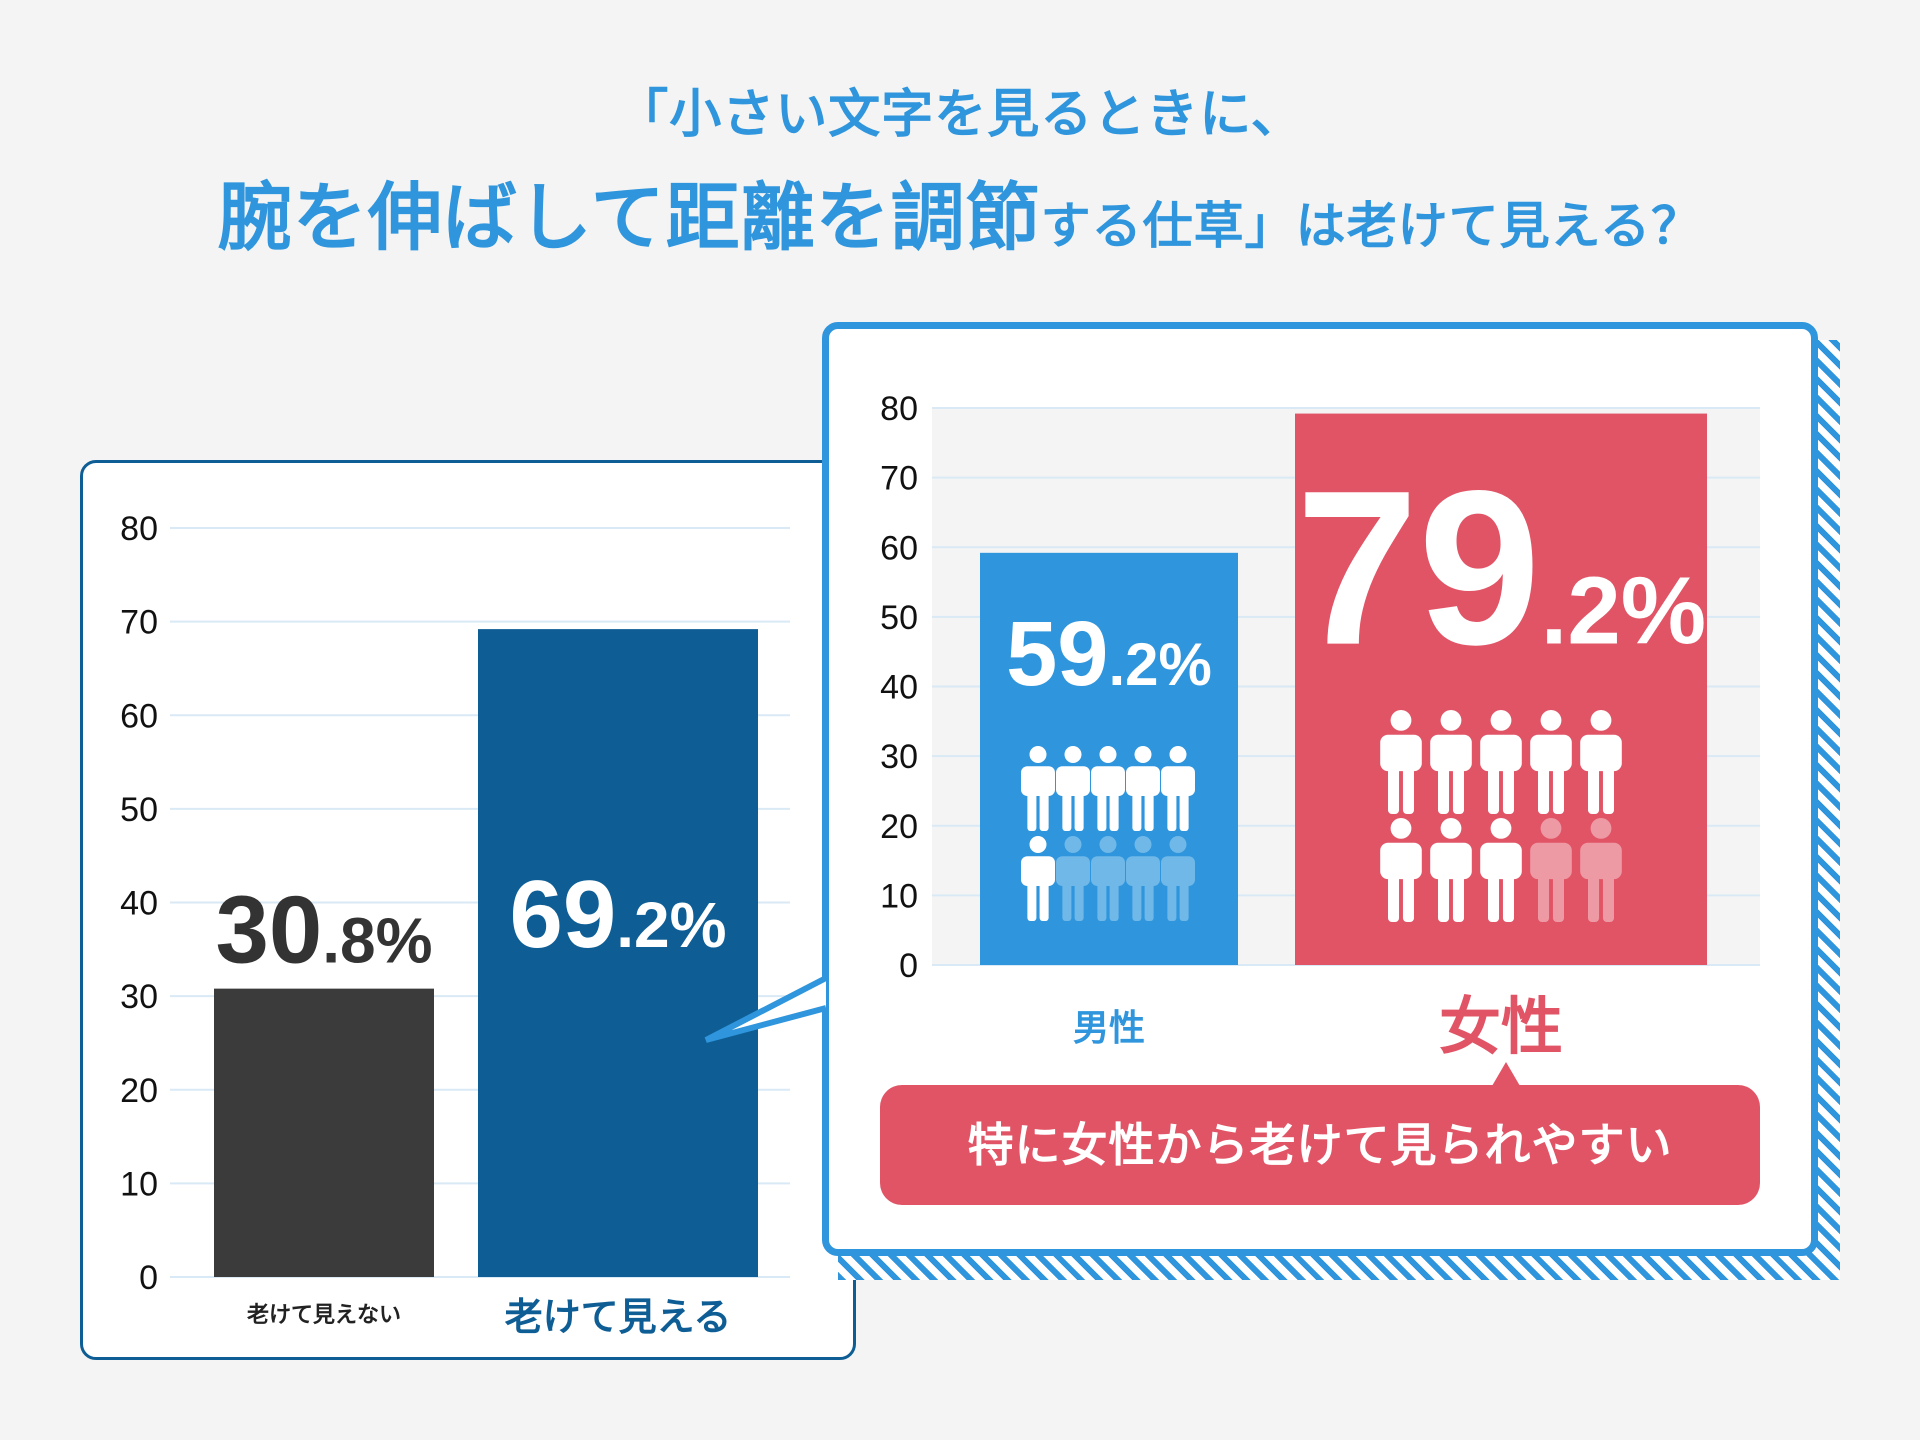 The width and height of the screenshot is (1920, 1440). Describe the element at coordinates (1506, 1074) in the screenshot. I see `callout-tip` at that location.